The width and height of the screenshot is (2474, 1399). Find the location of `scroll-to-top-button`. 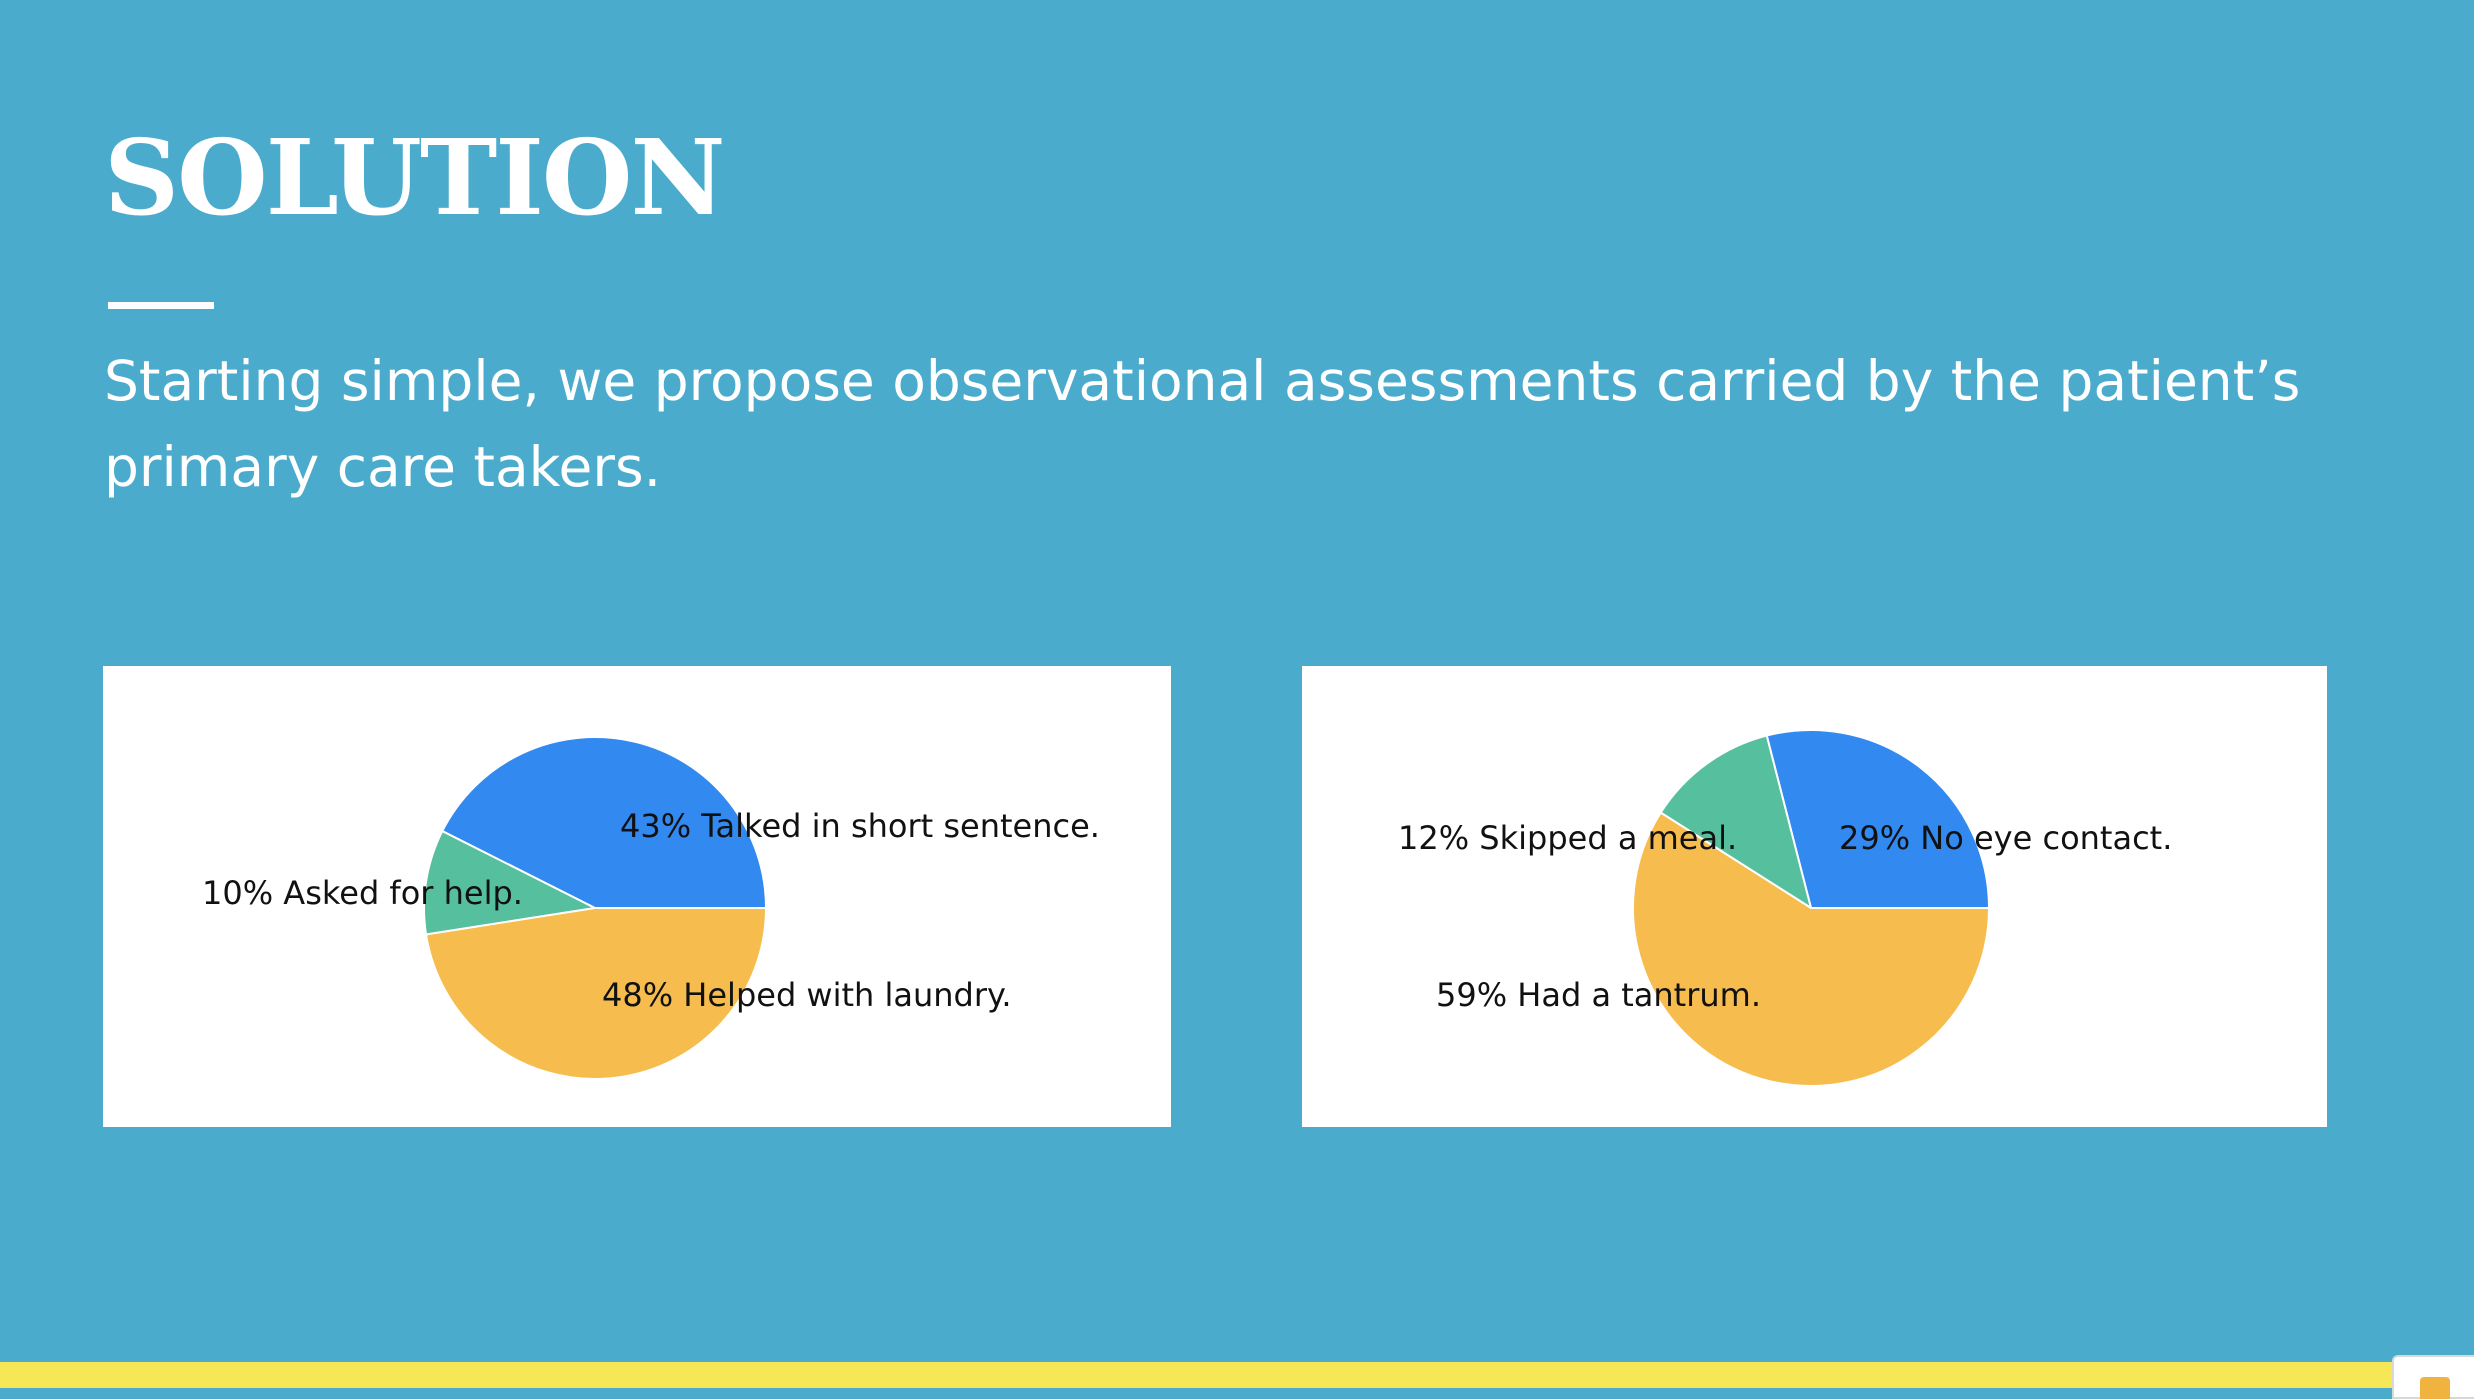

scroll-to-top-button is located at coordinates (2433, 1377).